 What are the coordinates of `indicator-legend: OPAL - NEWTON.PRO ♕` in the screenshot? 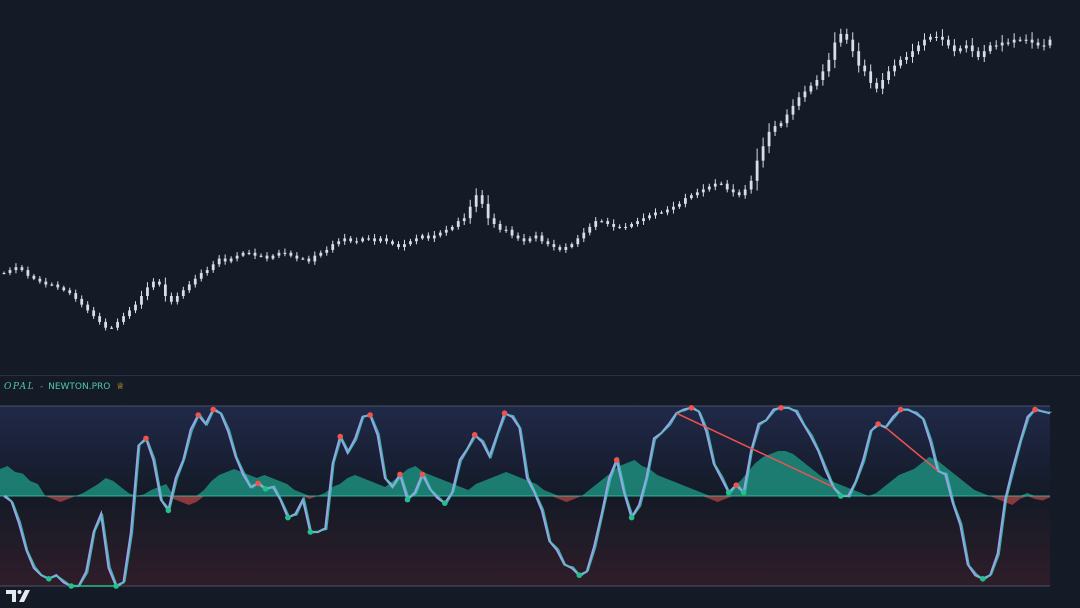 It's located at (64, 387).